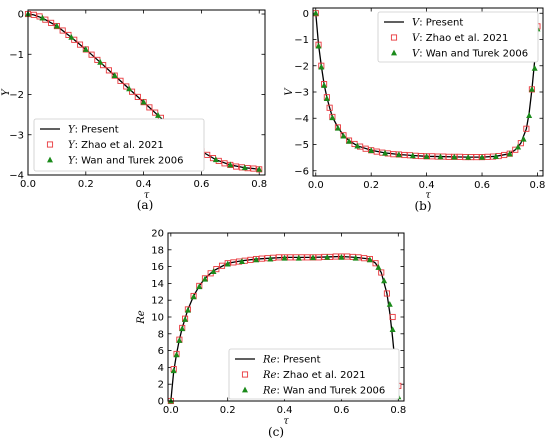  Describe the element at coordinates (276, 432) in the screenshot. I see `panel-label: (c)` at that location.